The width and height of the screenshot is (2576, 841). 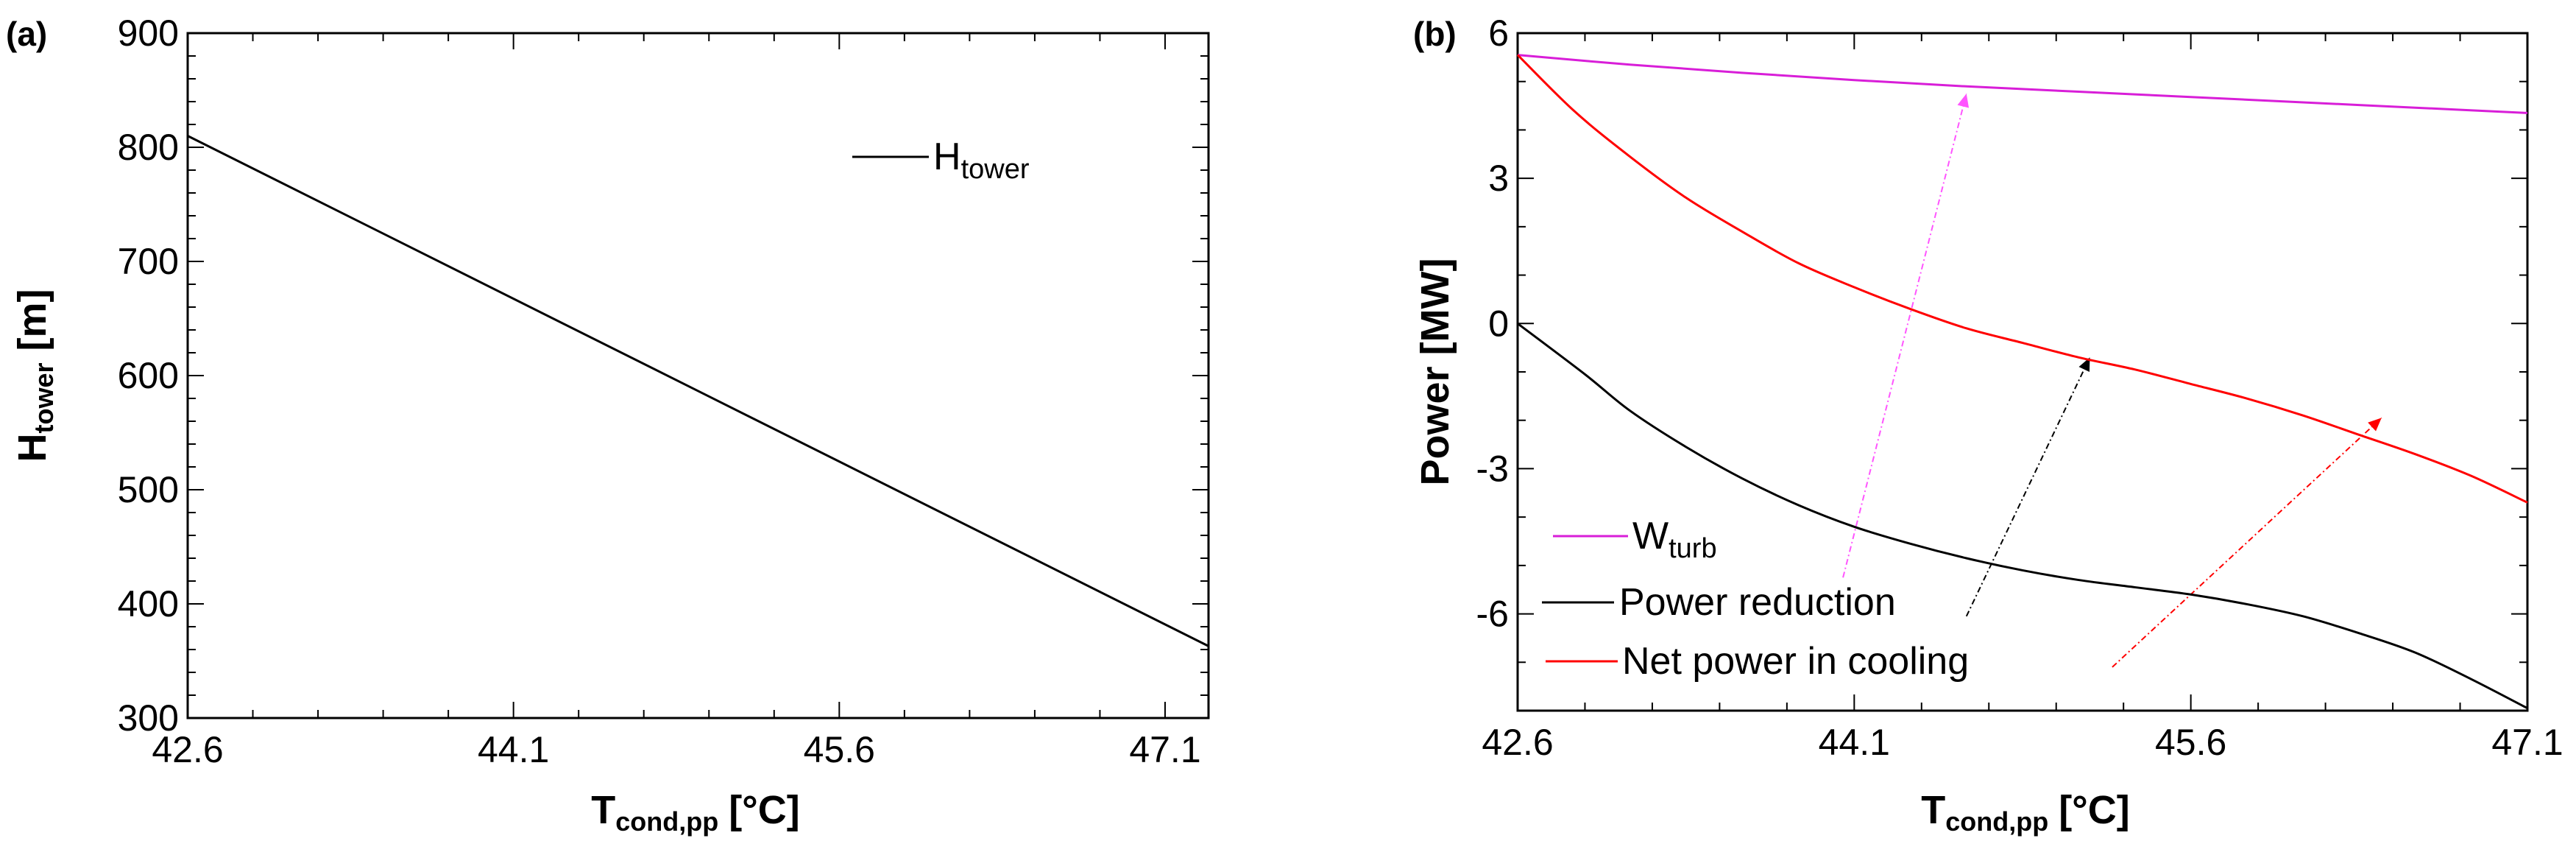 What do you see at coordinates (2025, 812) in the screenshot?
I see `panel-b-x-axis-label: Tcond,pp [°C]` at bounding box center [2025, 812].